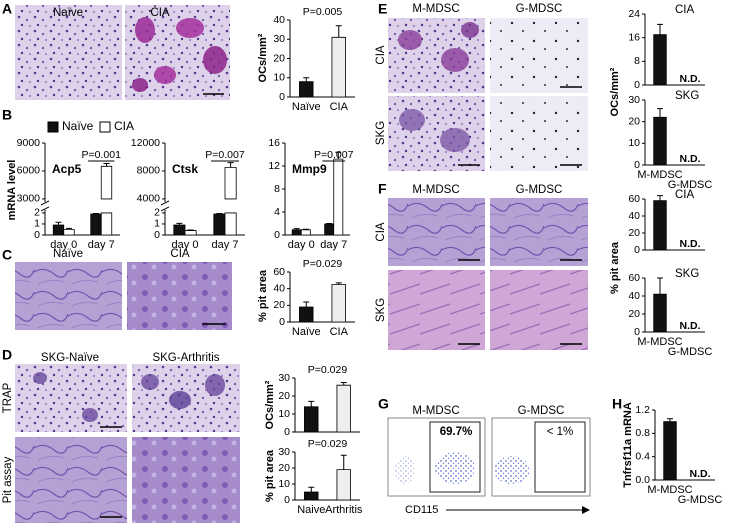  I want to click on x-tick-label: Arthritis, so click(344, 510).